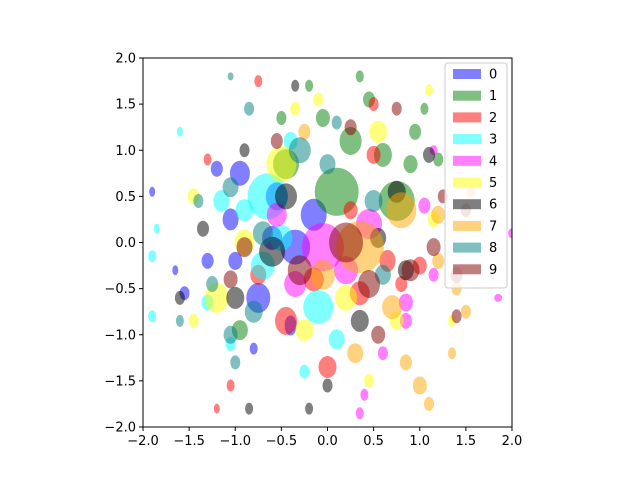 This screenshot has height=480, width=640. What do you see at coordinates (493, 140) in the screenshot?
I see `legend-label: 3` at bounding box center [493, 140].